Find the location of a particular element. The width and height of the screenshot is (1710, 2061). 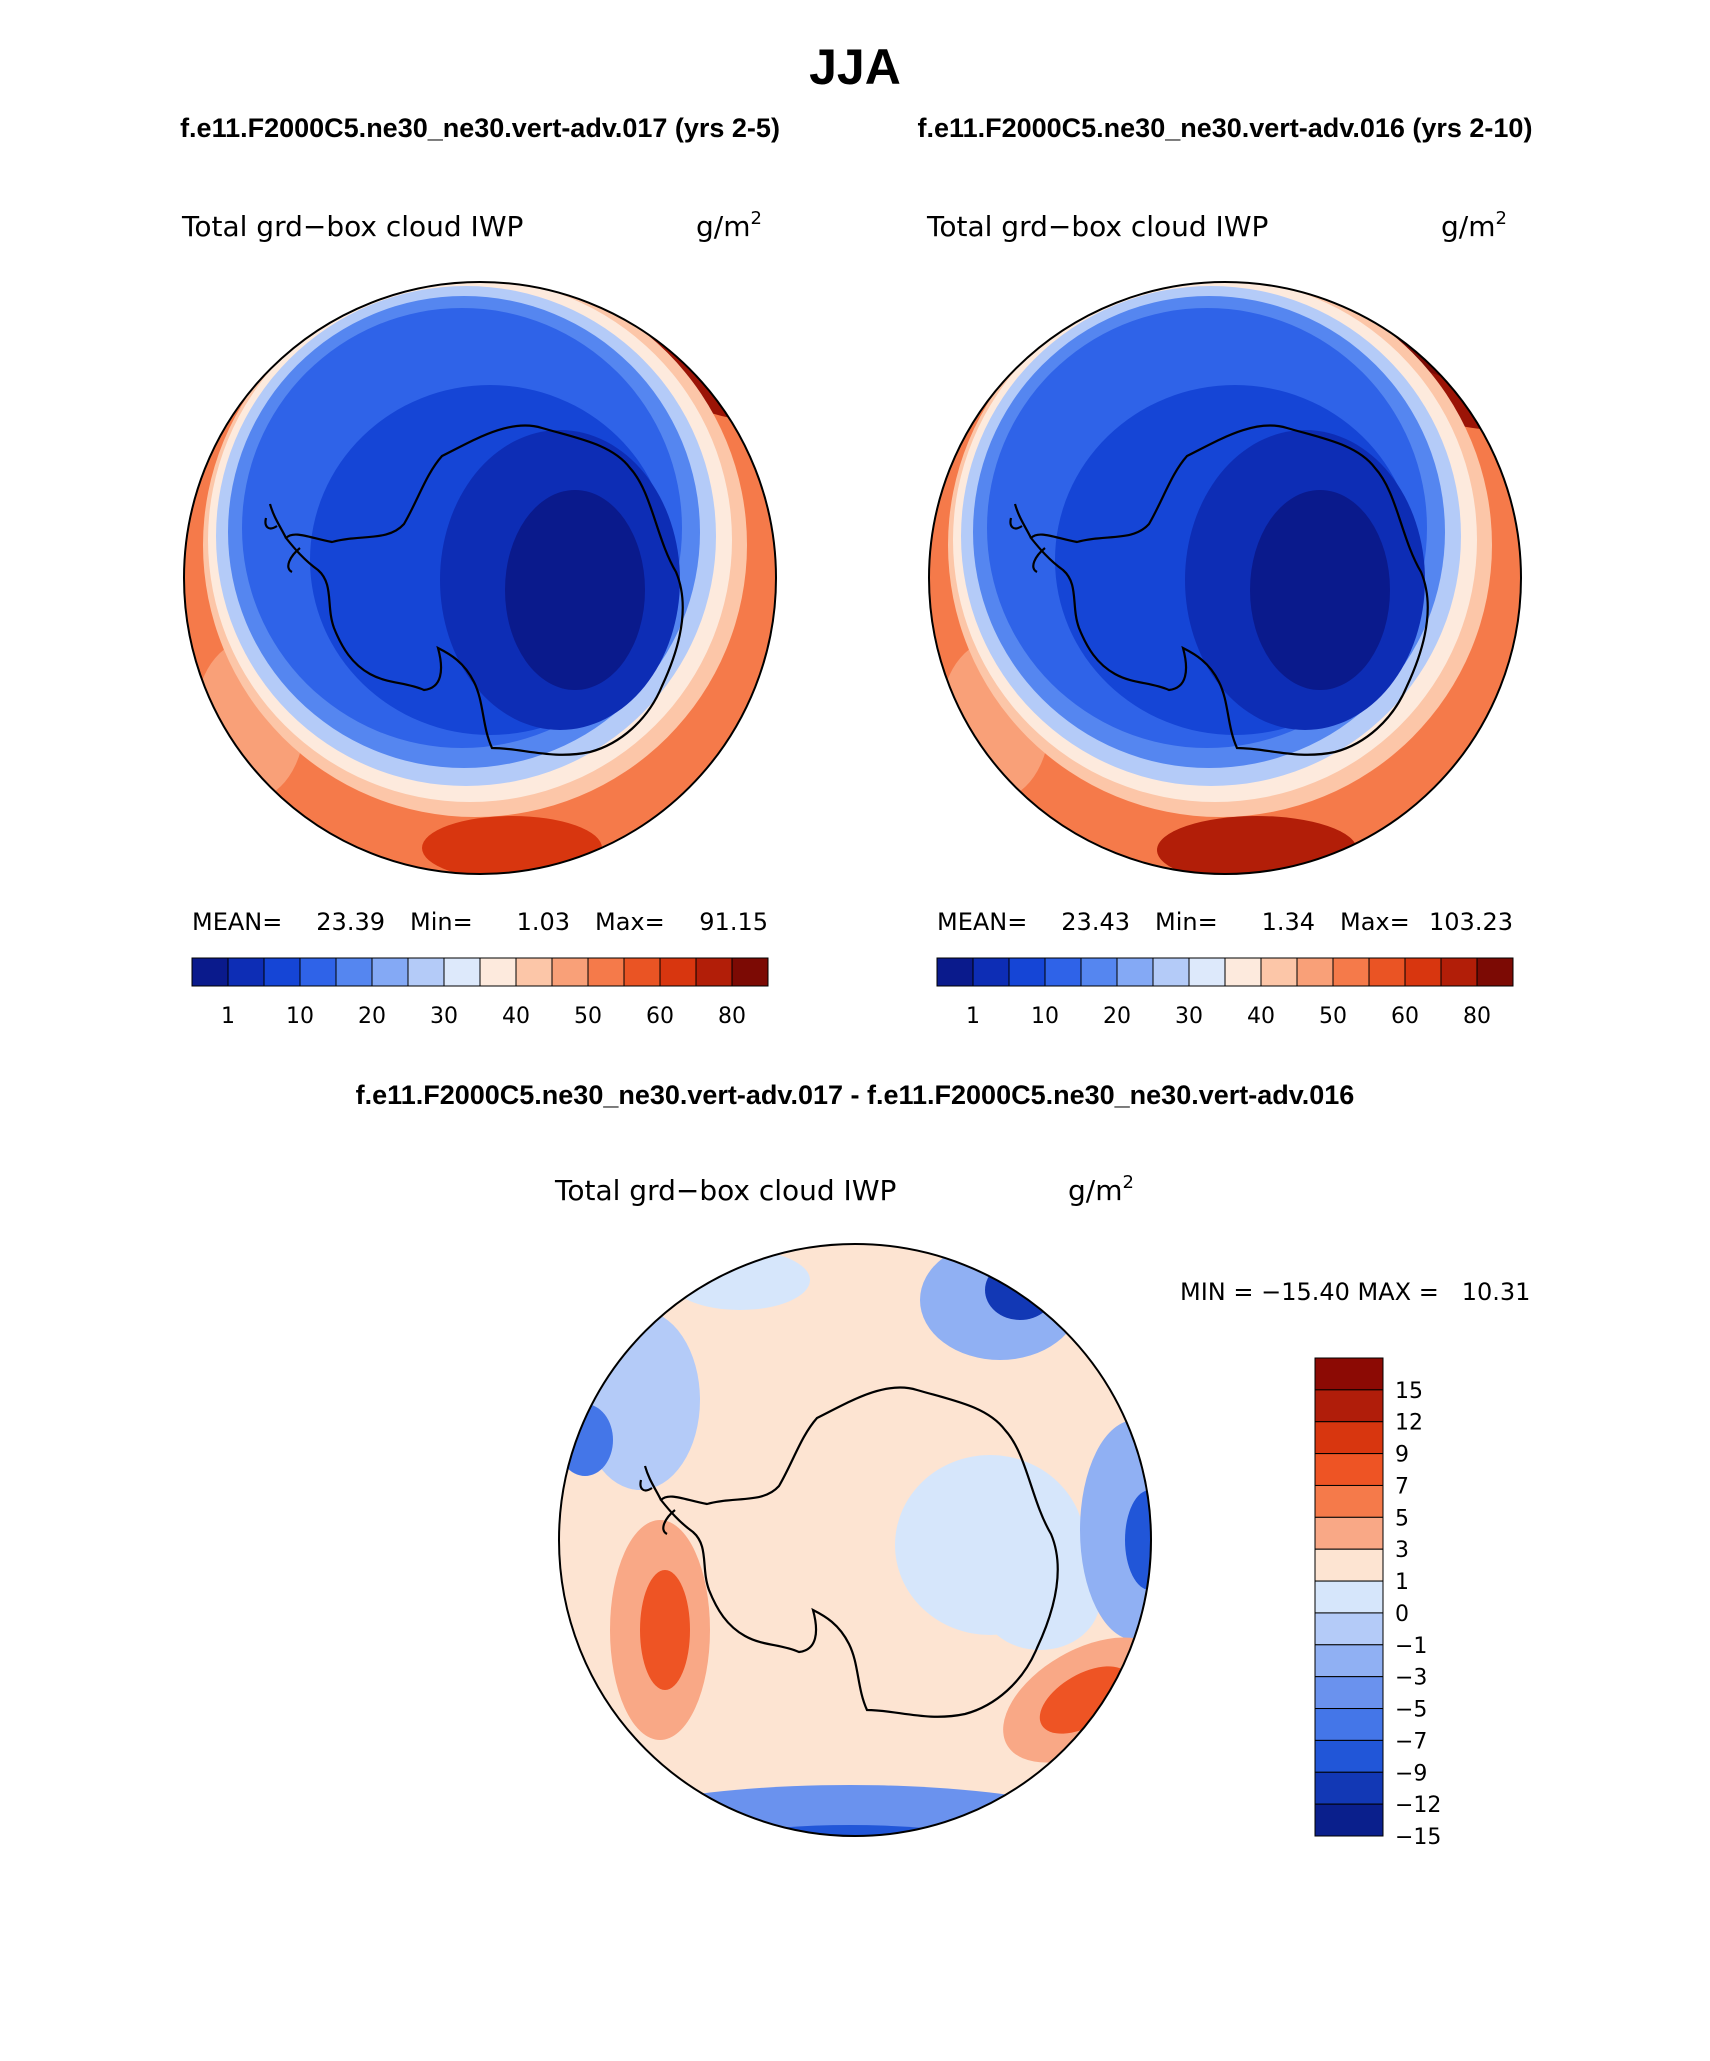

panel-c-stats: MIN = −15.40 MAX = 10.31 is located at coordinates (1355, 1292).